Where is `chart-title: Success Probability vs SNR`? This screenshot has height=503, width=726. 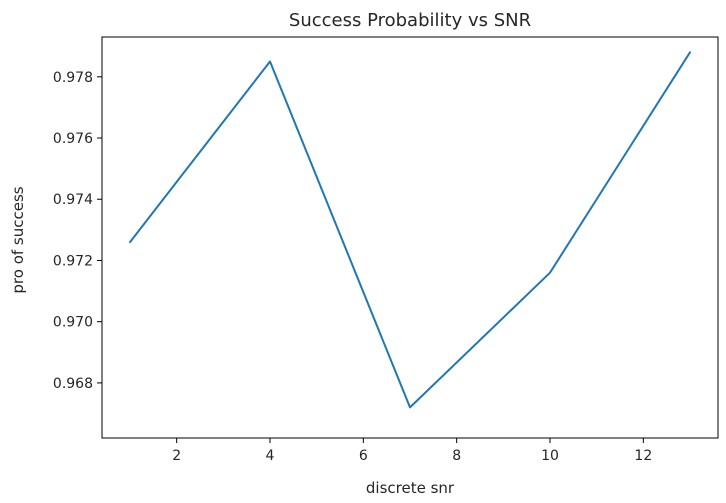 chart-title: Success Probability vs SNR is located at coordinates (410, 20).